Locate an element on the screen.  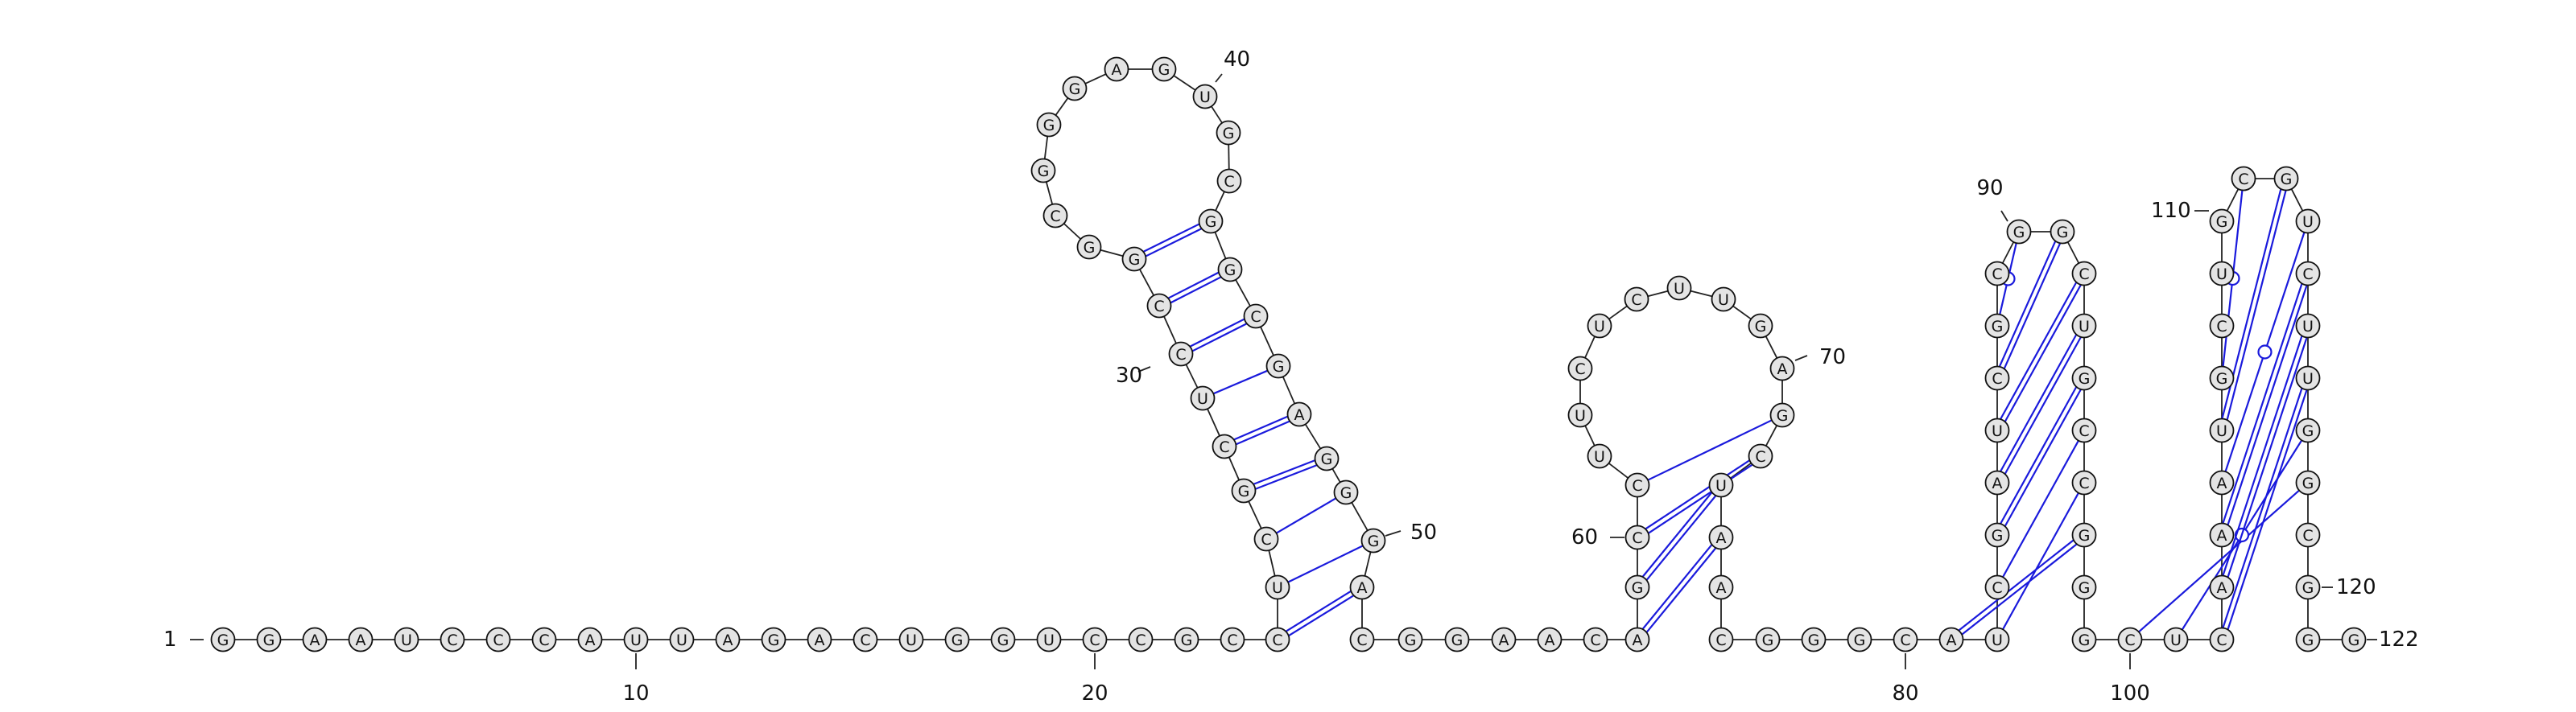
position-label: 50 is located at coordinates (1411, 533).